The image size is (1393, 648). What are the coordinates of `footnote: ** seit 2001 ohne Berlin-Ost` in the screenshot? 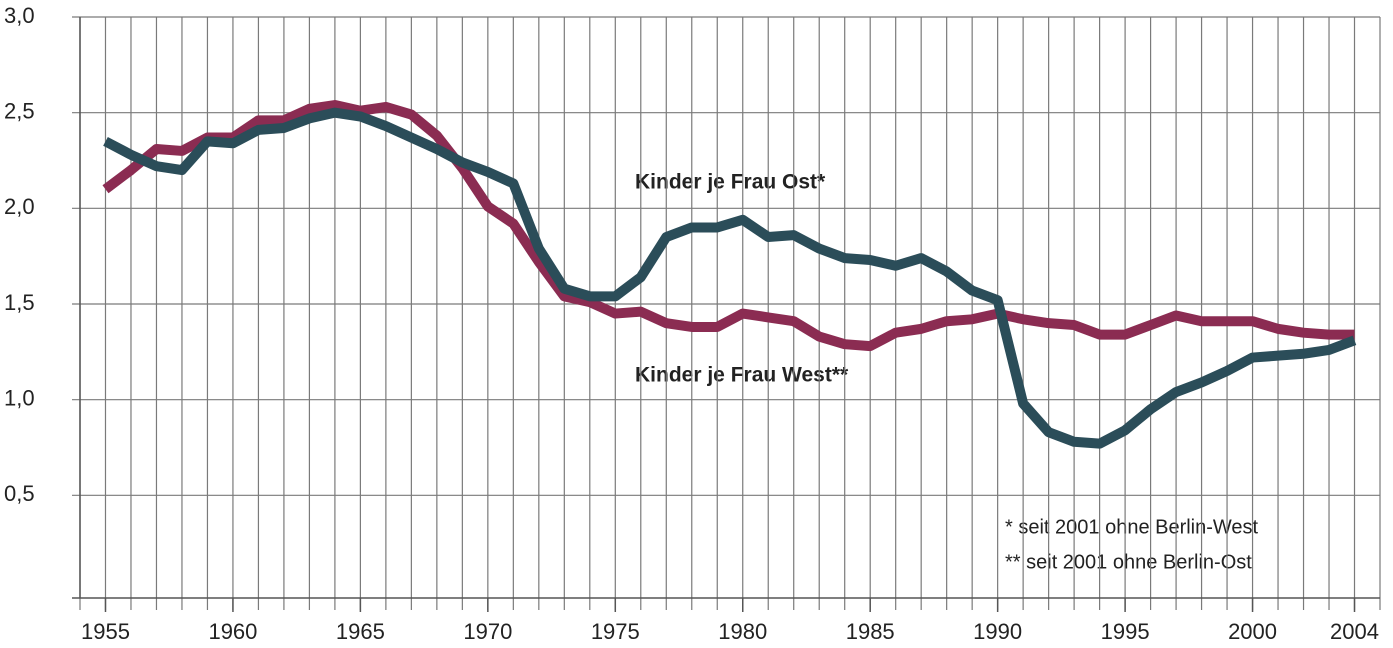 It's located at (1128, 562).